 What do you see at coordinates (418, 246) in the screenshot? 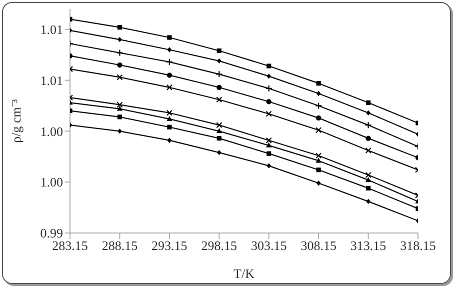
I see `x-tick-label: 318.15` at bounding box center [418, 246].